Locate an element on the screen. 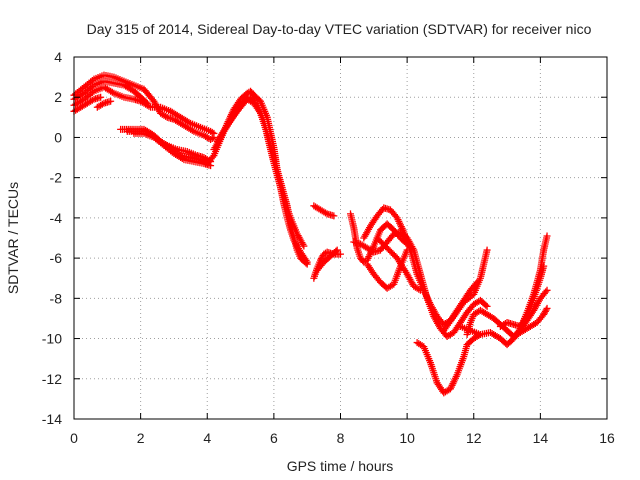  x-tick-label: 14 is located at coordinates (541, 438).